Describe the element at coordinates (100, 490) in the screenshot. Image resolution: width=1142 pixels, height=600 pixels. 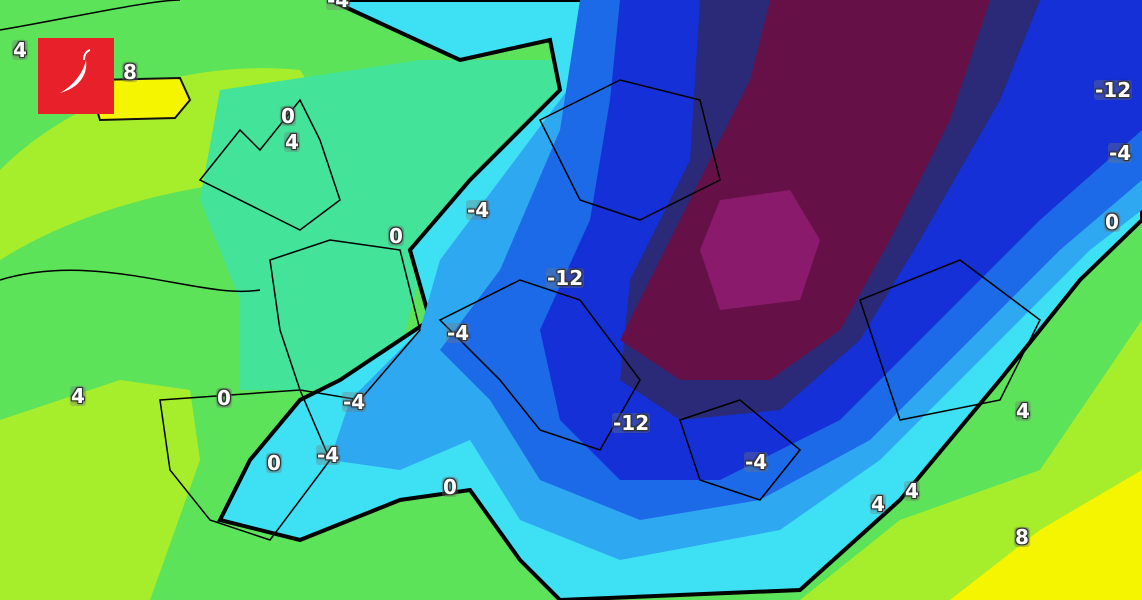
I see `warm-zone-atlantic` at that location.